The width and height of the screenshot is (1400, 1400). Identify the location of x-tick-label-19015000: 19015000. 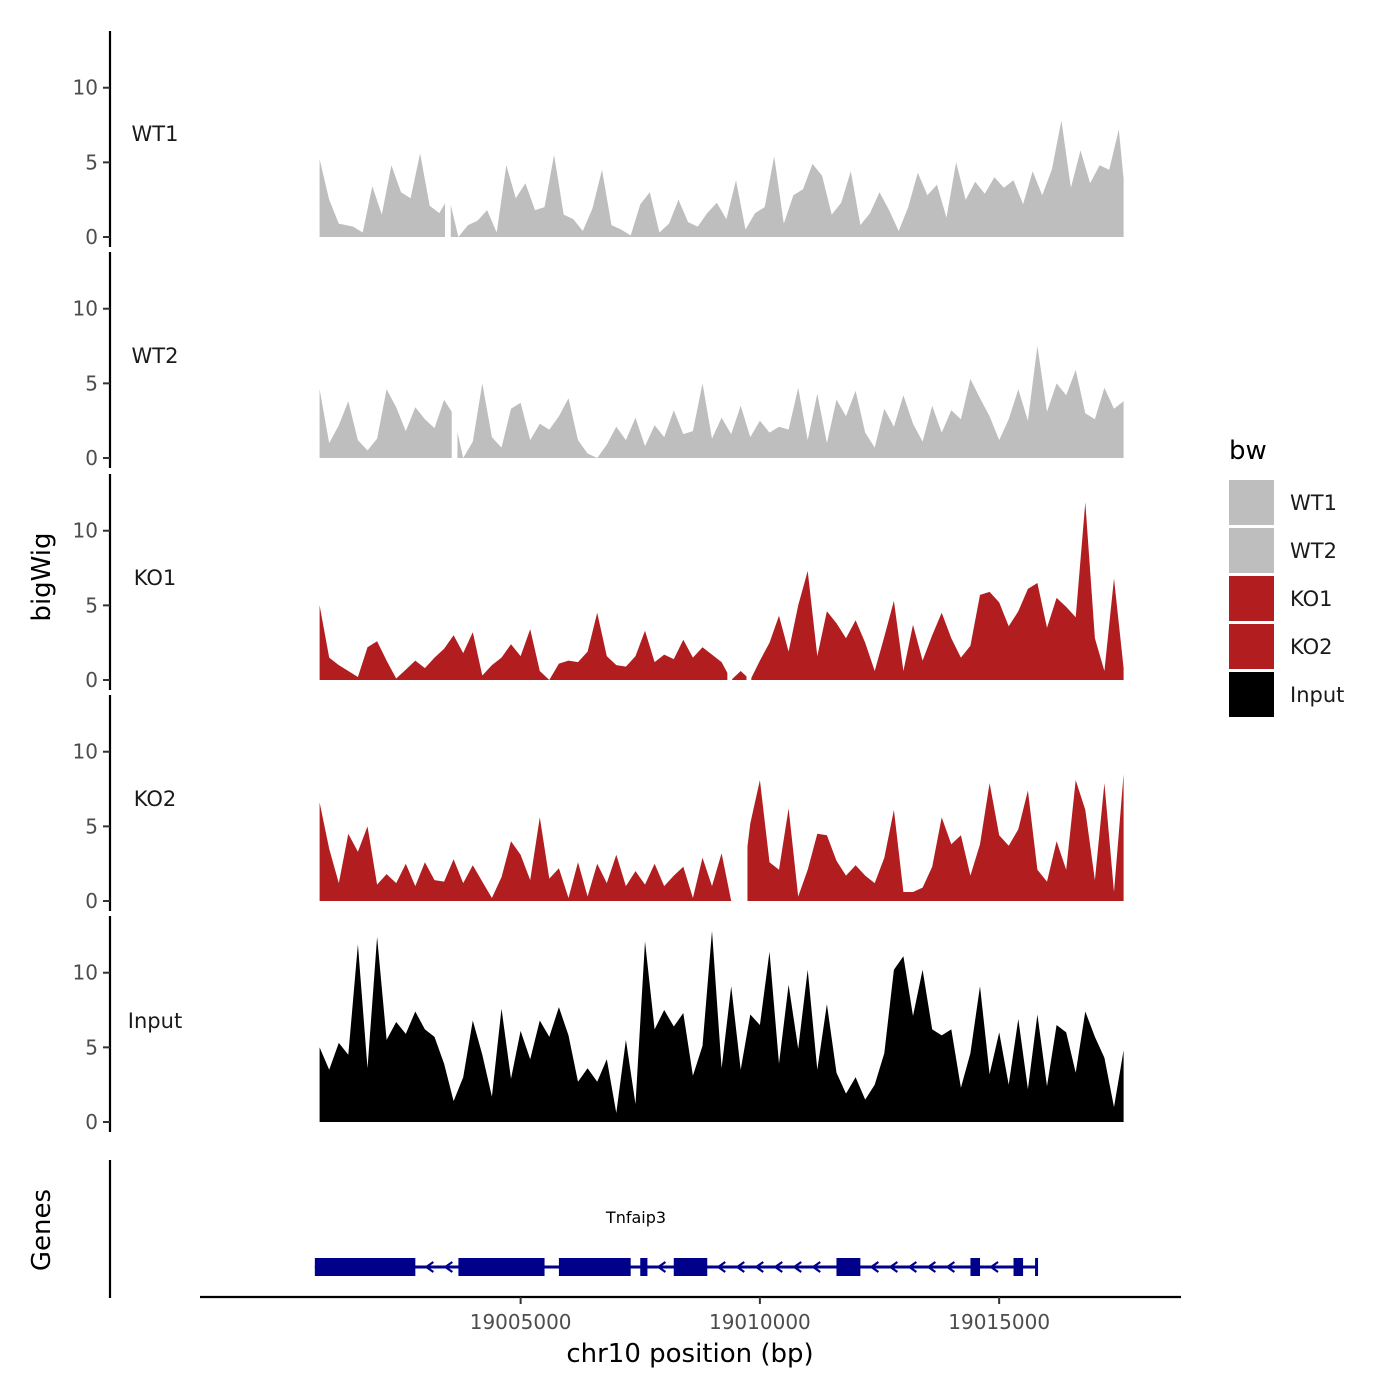
(999, 1322).